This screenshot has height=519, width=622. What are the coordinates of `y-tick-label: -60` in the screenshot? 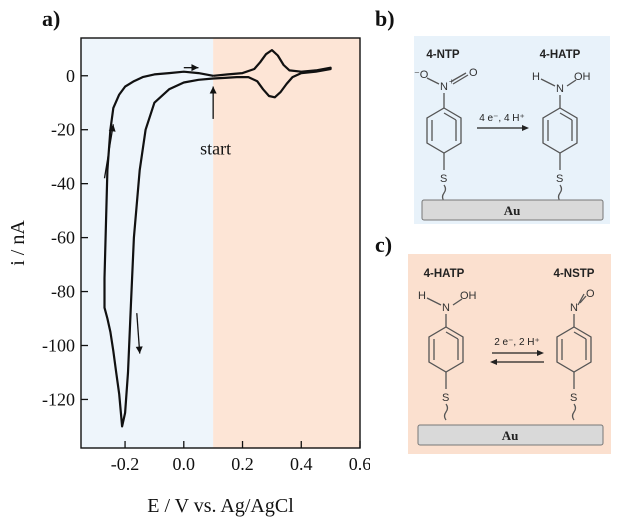 It's located at (63, 238).